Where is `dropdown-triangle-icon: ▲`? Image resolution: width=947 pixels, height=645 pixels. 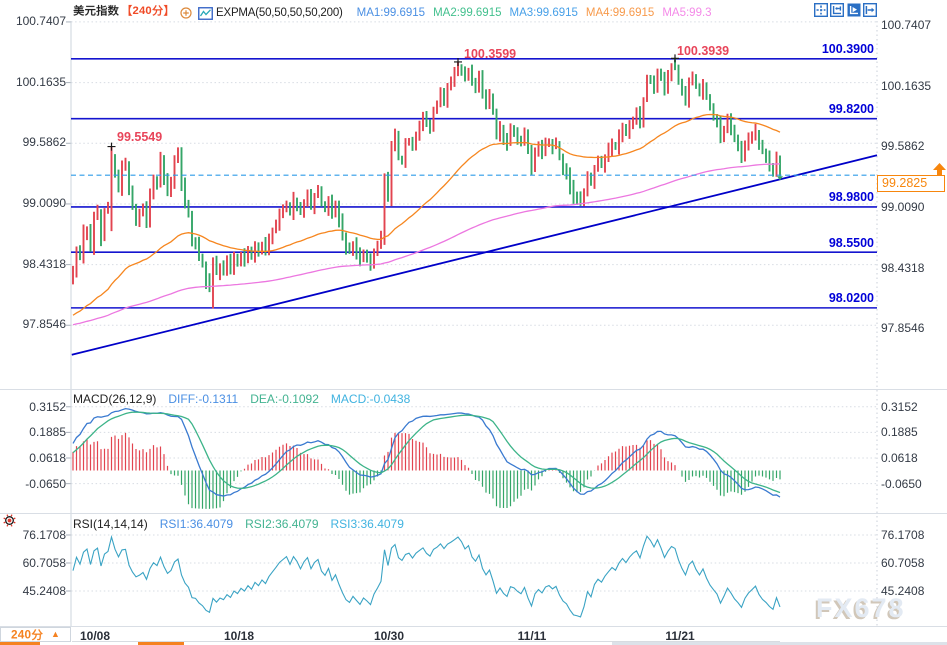
dropdown-triangle-icon: ▲ is located at coordinates (55, 634).